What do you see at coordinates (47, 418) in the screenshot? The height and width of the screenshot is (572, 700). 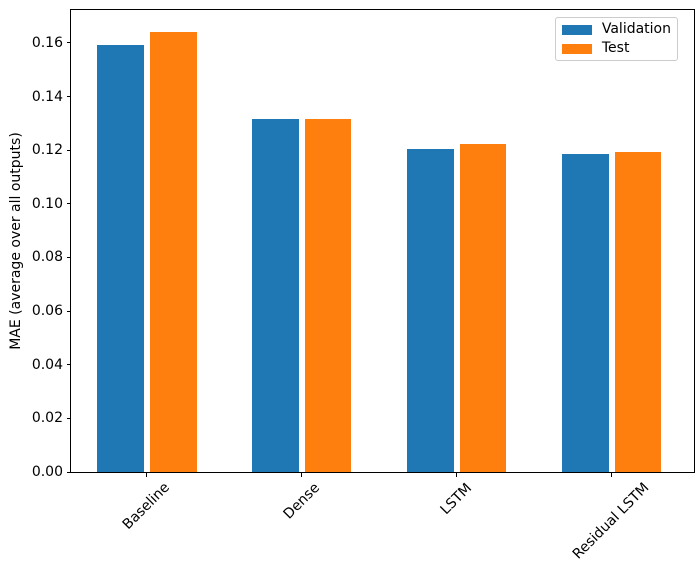 I see `y-tick-label: 0.02` at bounding box center [47, 418].